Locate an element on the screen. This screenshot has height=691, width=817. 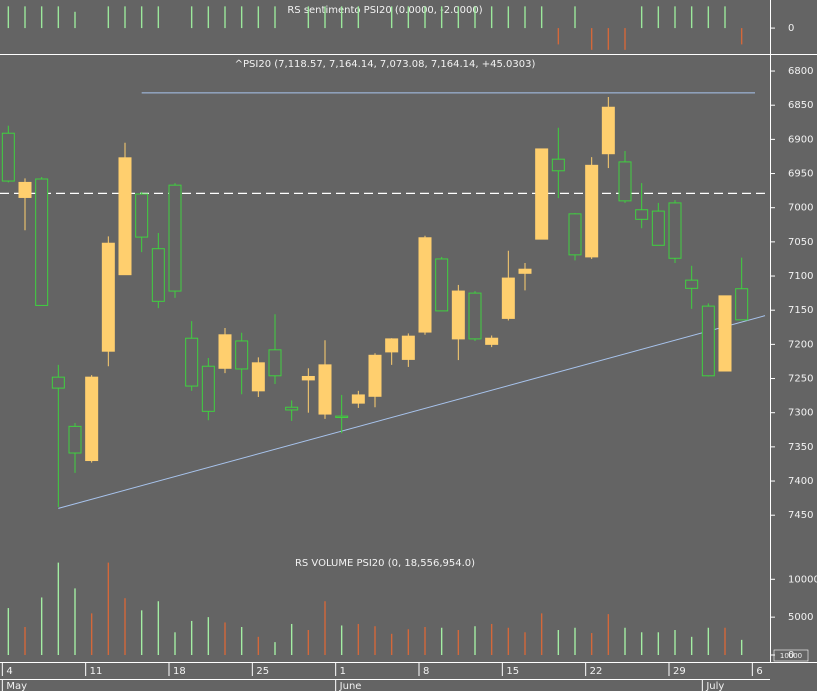
x-tick-label: 25 is located at coordinates (262, 671).